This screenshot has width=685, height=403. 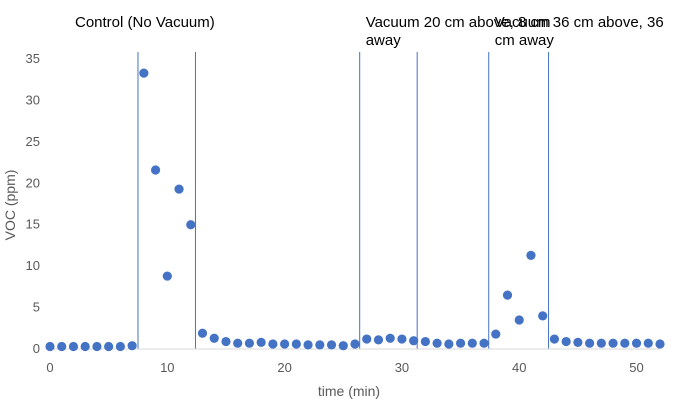 What do you see at coordinates (402, 367) in the screenshot?
I see `x-tick-label: 30` at bounding box center [402, 367].